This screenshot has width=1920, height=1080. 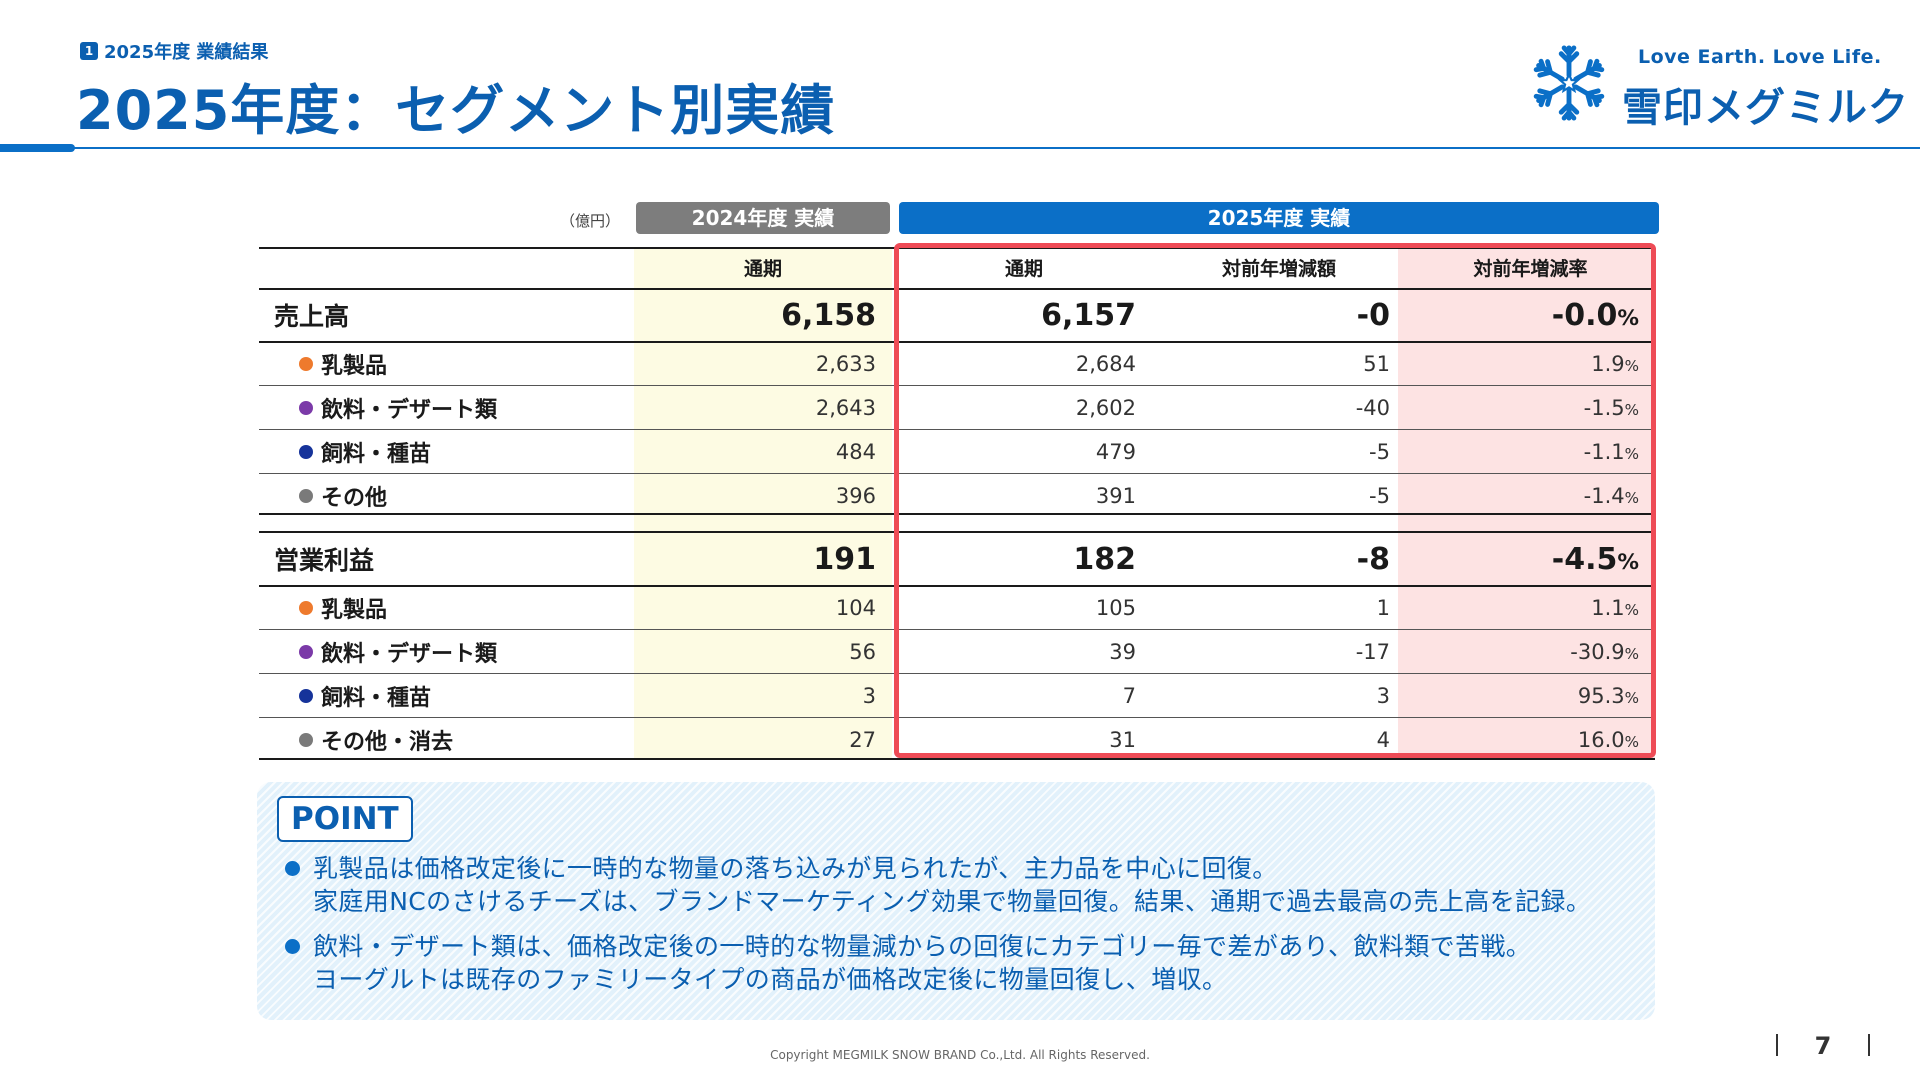 I want to click on cell-rate: -1.5%, so click(x=1611, y=407).